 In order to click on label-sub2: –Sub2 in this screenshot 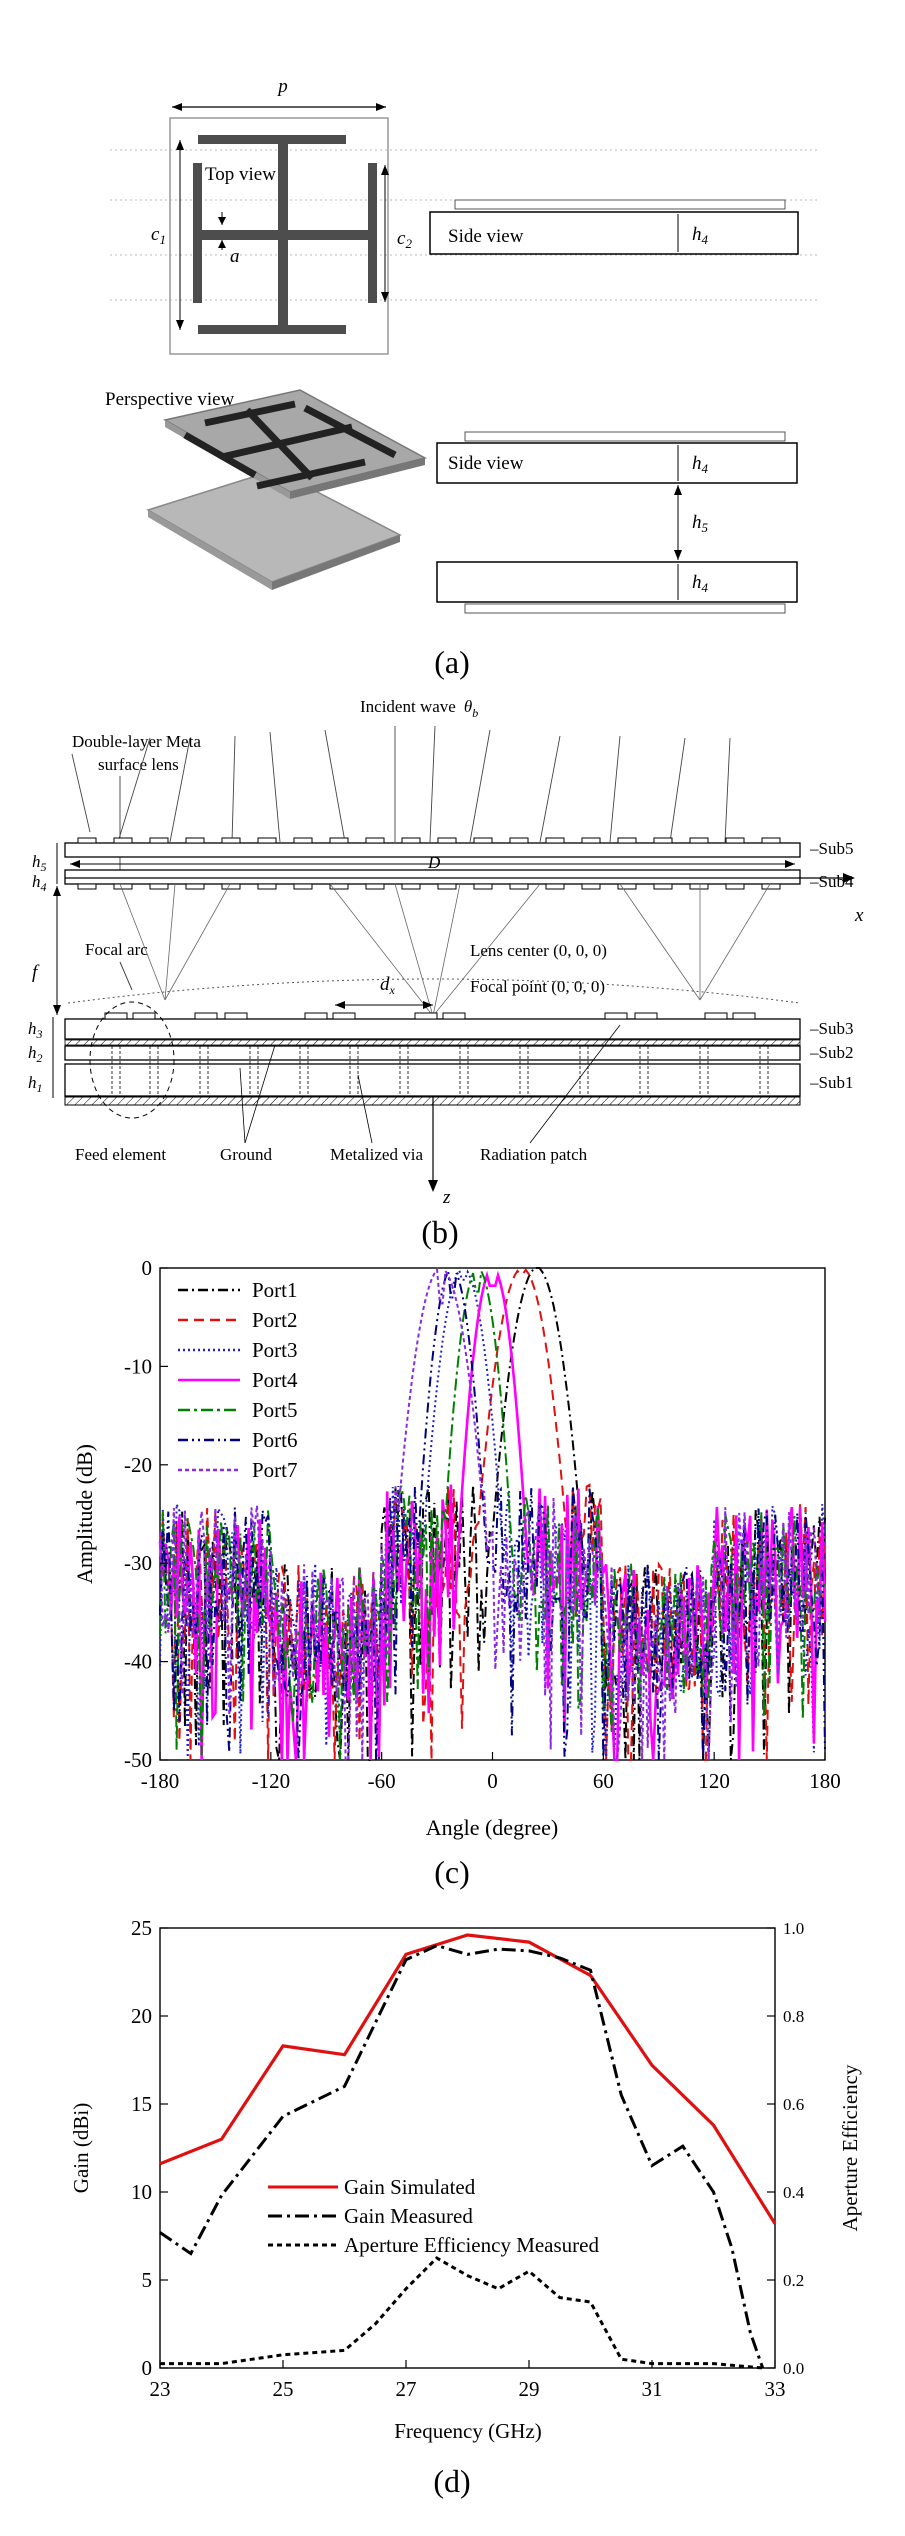, I will do `click(831, 1052)`.